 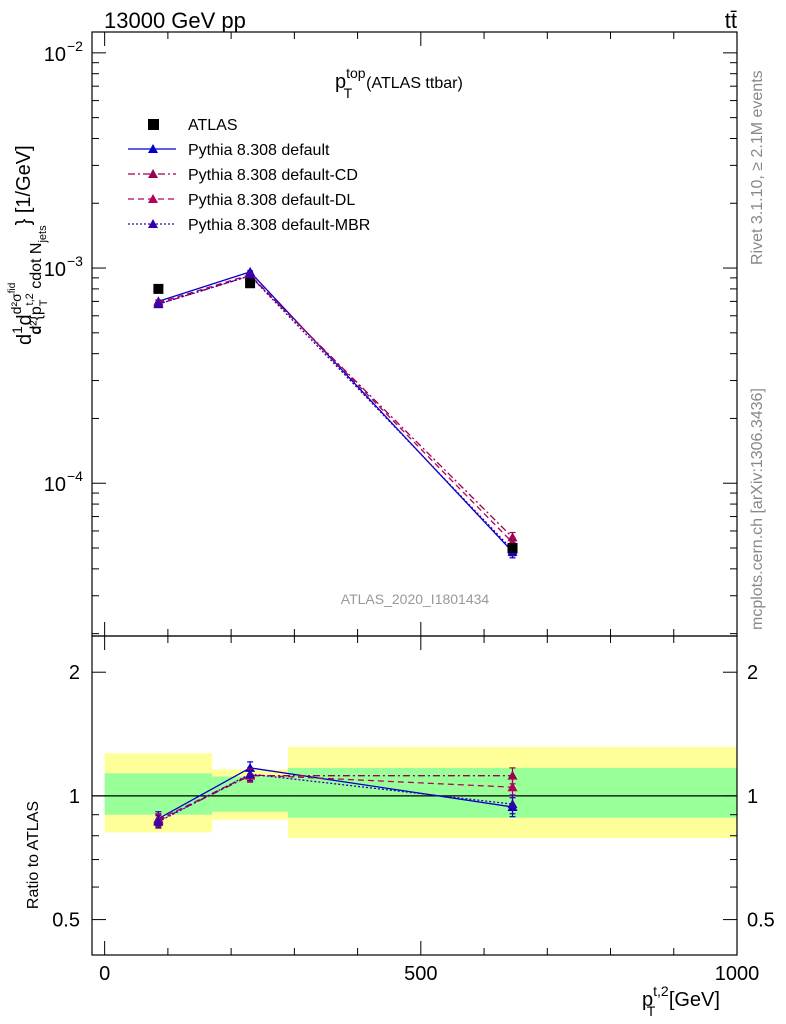 I want to click on legend-label-mbr: Pythia 8.308 default-MBR, so click(x=279, y=225).